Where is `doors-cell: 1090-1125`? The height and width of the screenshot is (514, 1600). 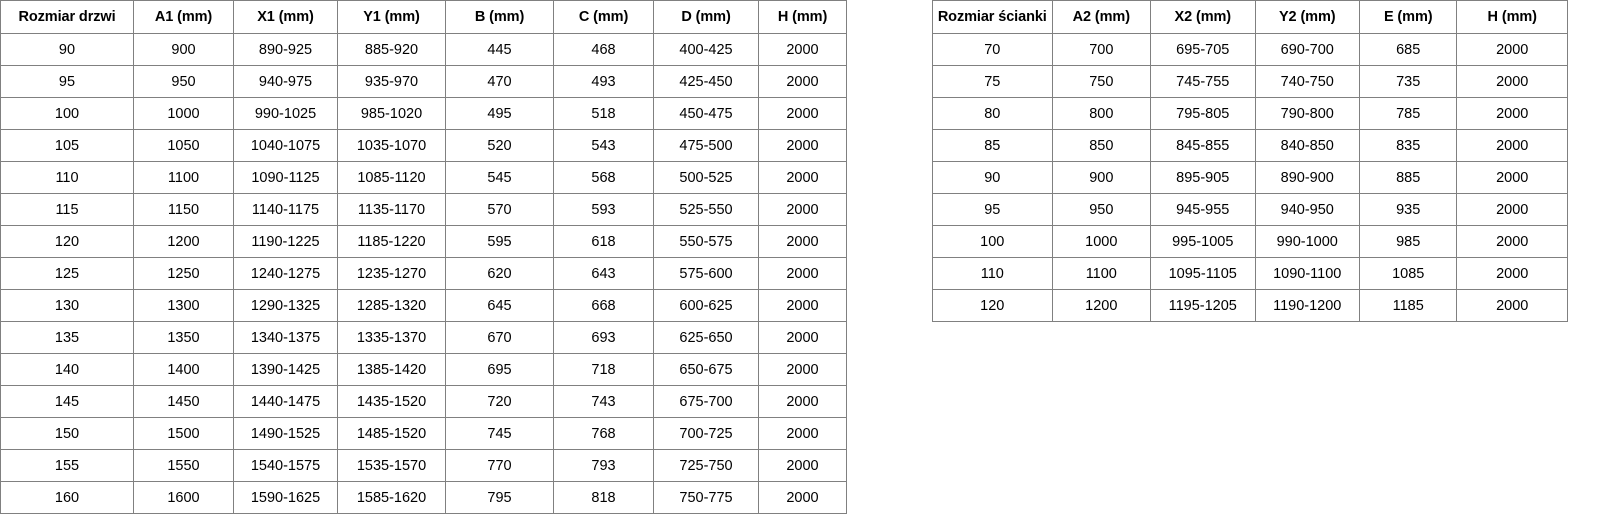
doors-cell: 1090-1125 is located at coordinates (285, 177).